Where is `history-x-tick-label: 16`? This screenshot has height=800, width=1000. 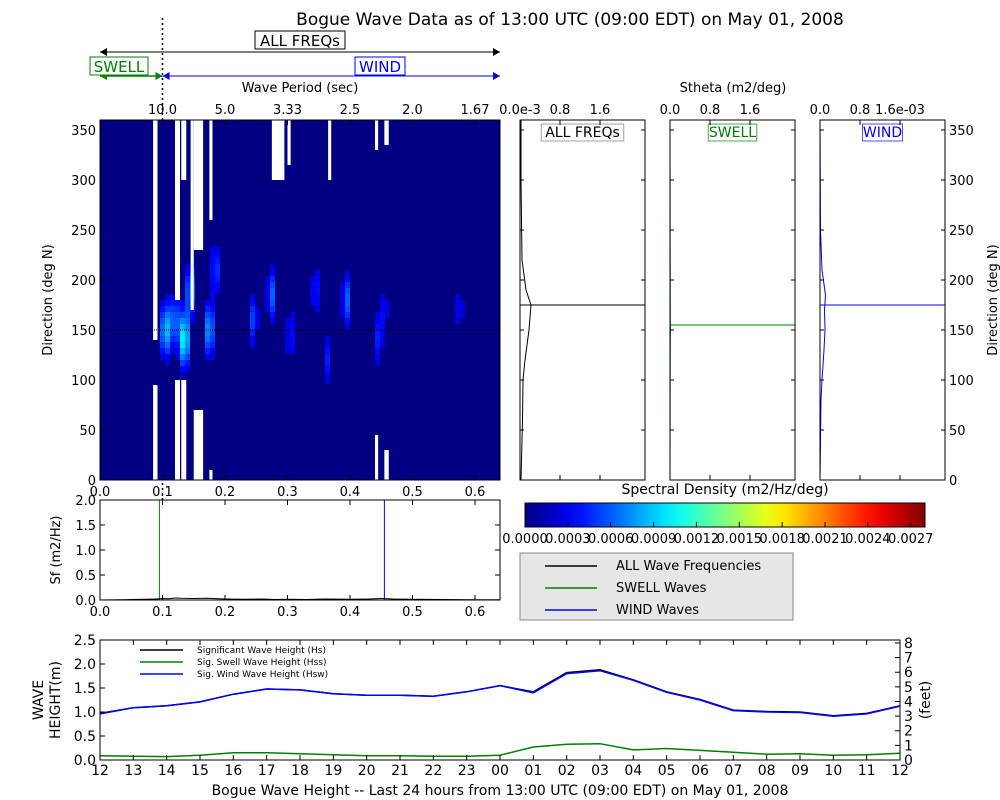 history-x-tick-label: 16 is located at coordinates (233, 771).